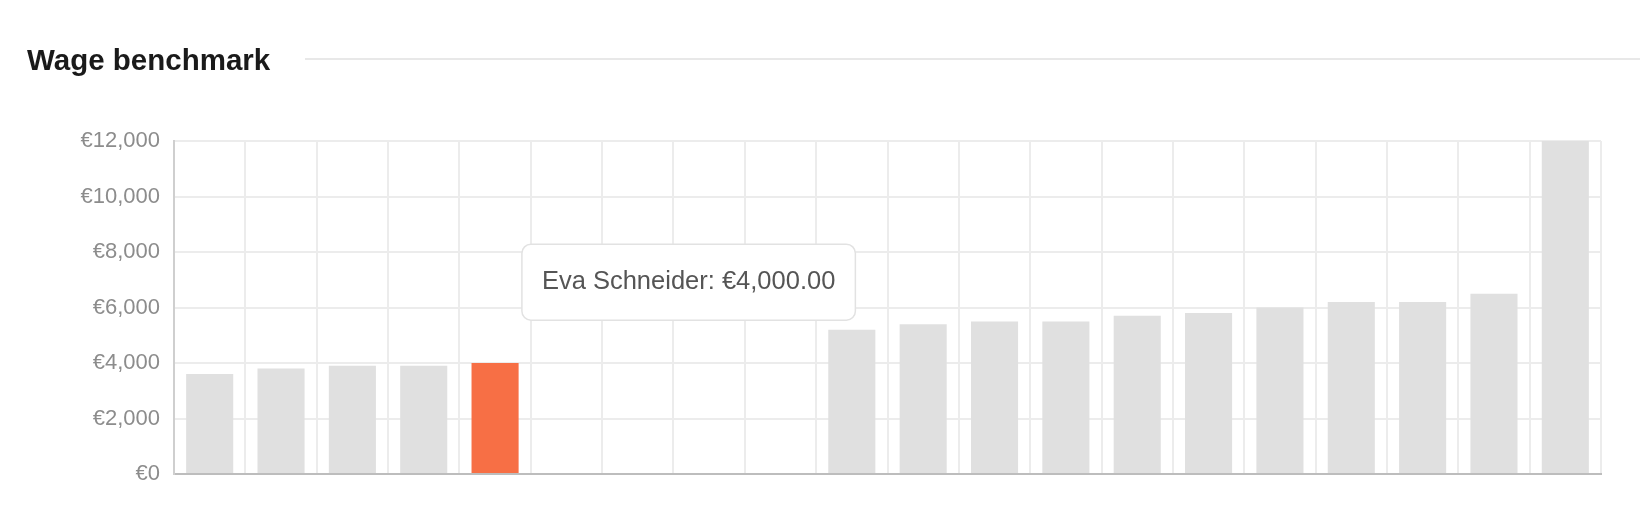  What do you see at coordinates (147, 473) in the screenshot?
I see `y-tick-label: €0` at bounding box center [147, 473].